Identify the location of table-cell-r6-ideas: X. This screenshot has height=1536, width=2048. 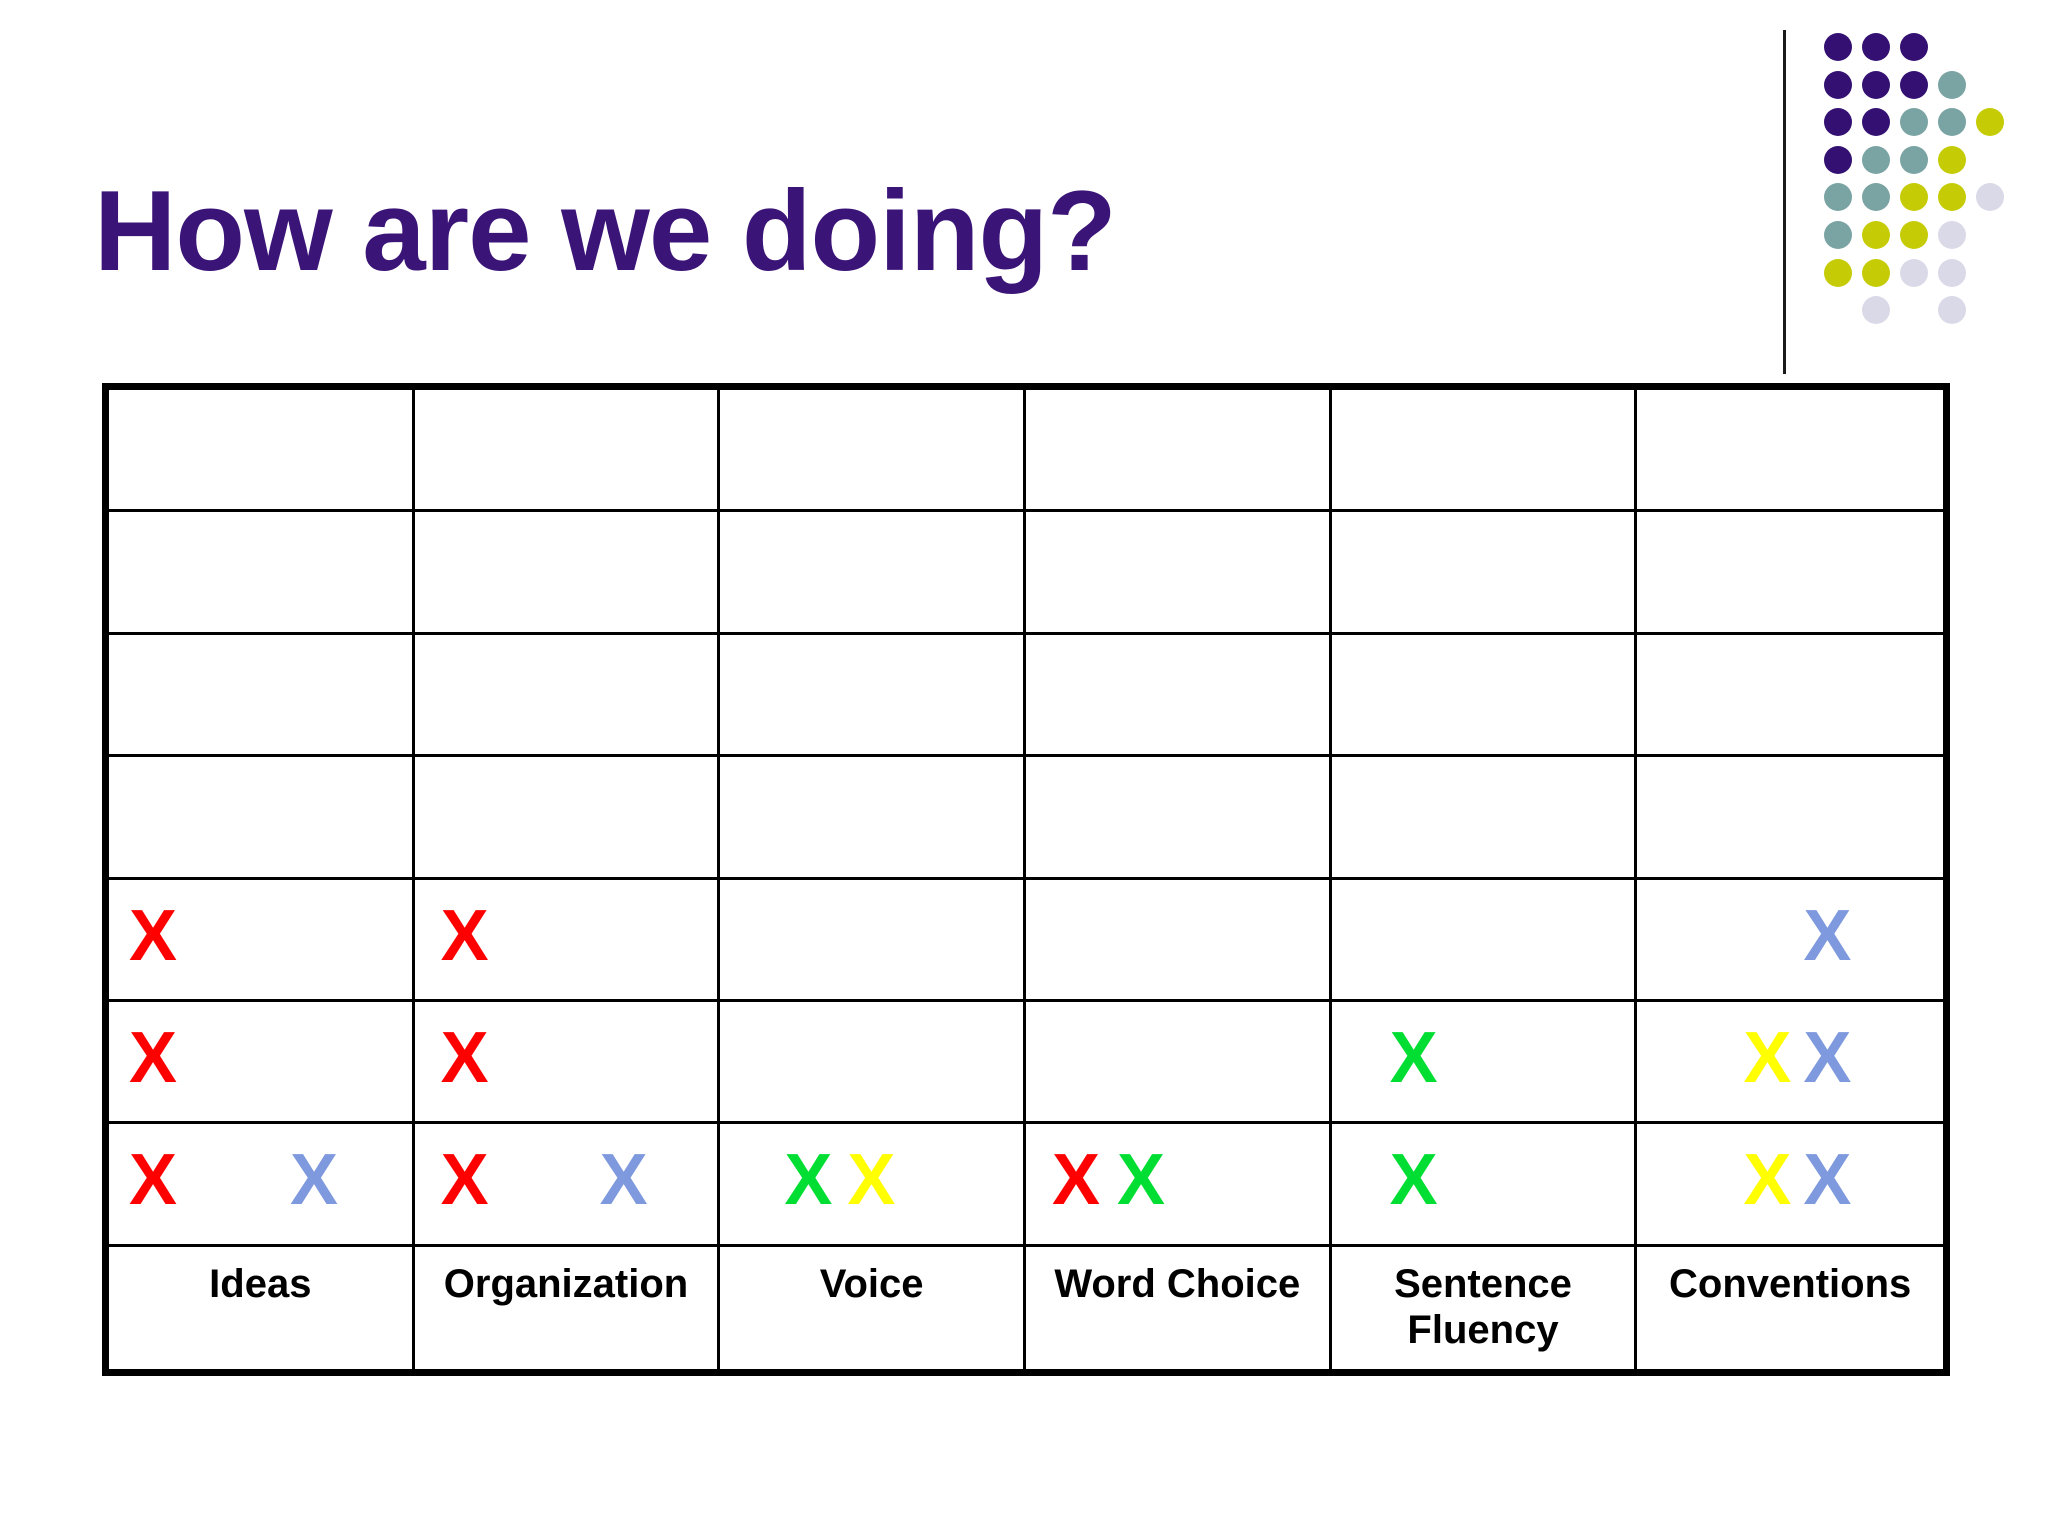
(262, 1063).